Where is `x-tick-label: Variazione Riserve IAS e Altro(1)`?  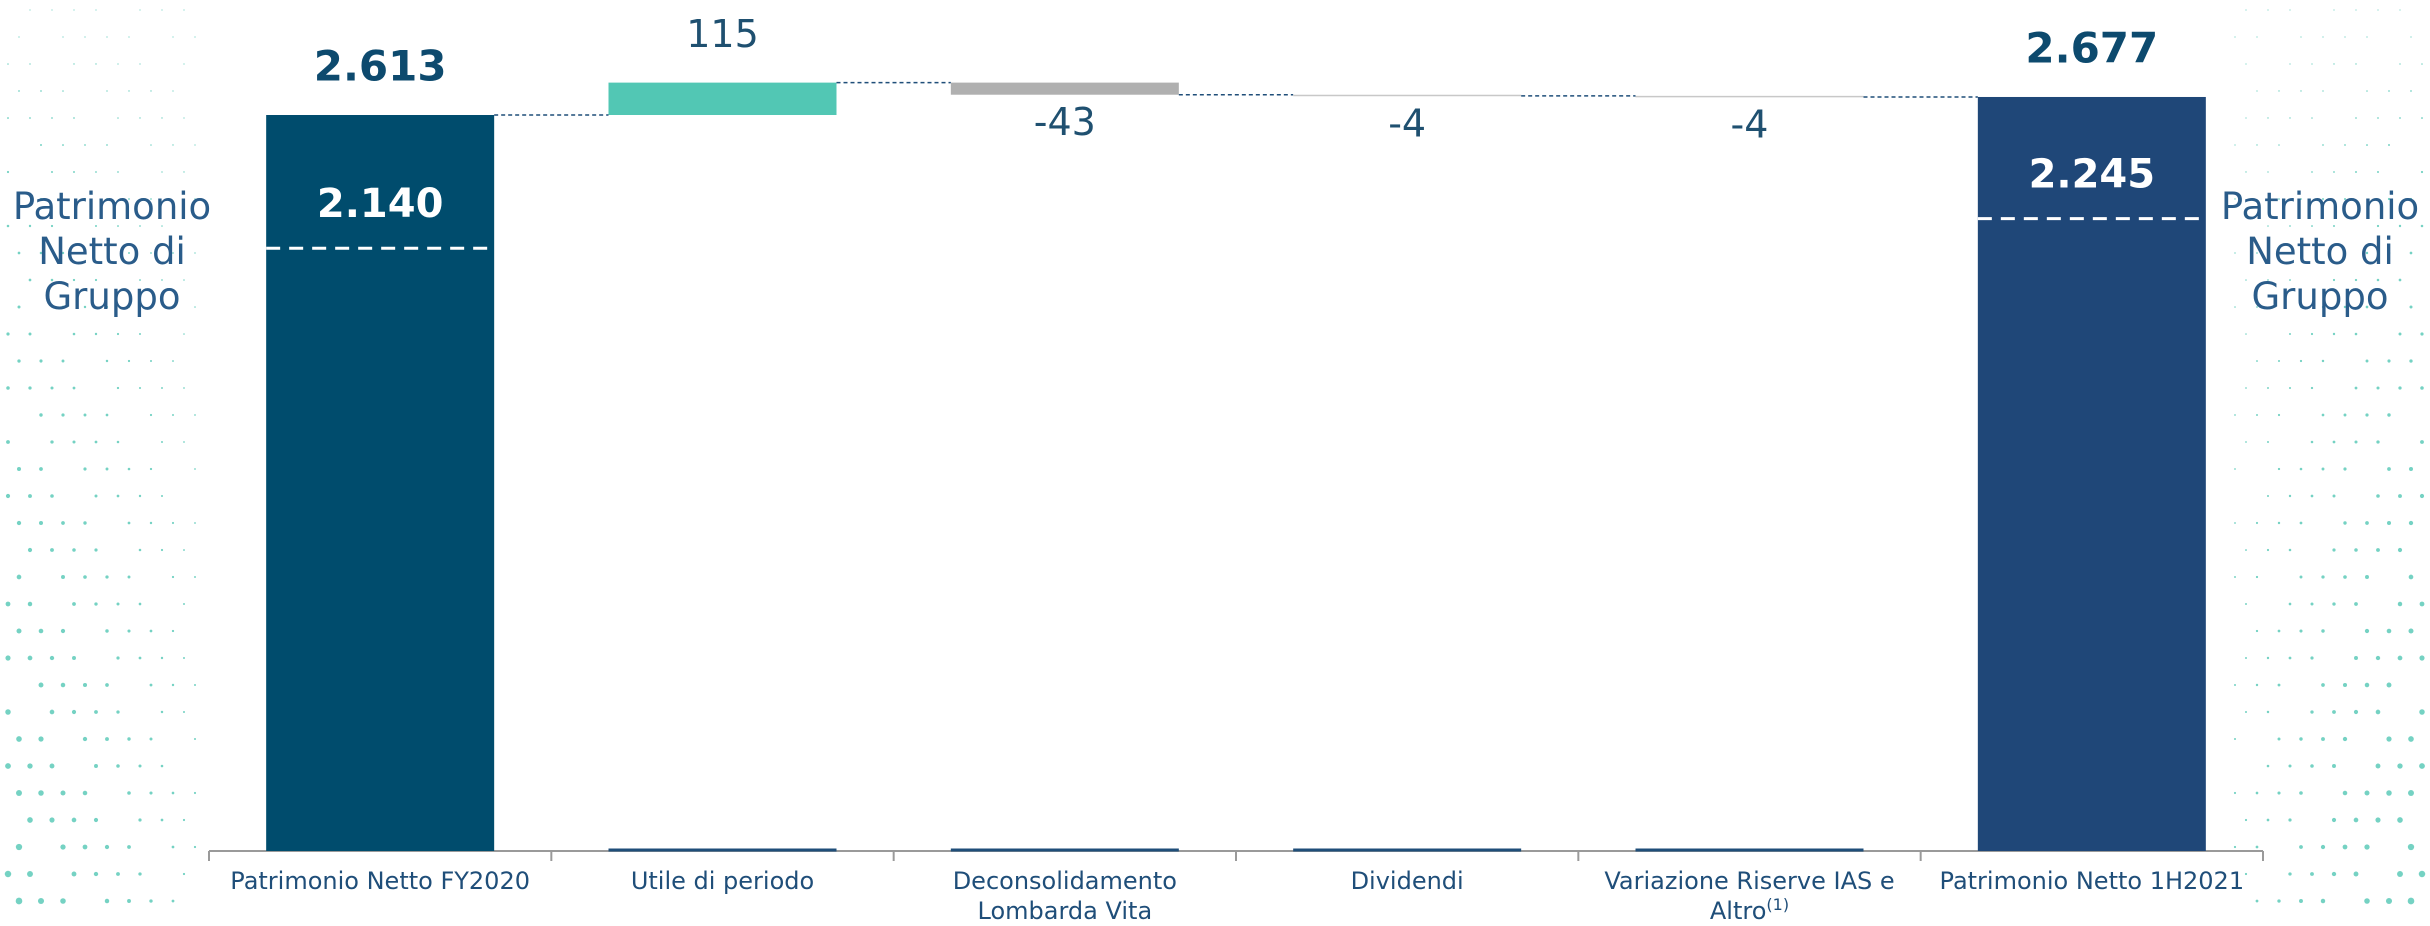 x-tick-label: Variazione Riserve IAS e Altro(1) is located at coordinates (1750, 896).